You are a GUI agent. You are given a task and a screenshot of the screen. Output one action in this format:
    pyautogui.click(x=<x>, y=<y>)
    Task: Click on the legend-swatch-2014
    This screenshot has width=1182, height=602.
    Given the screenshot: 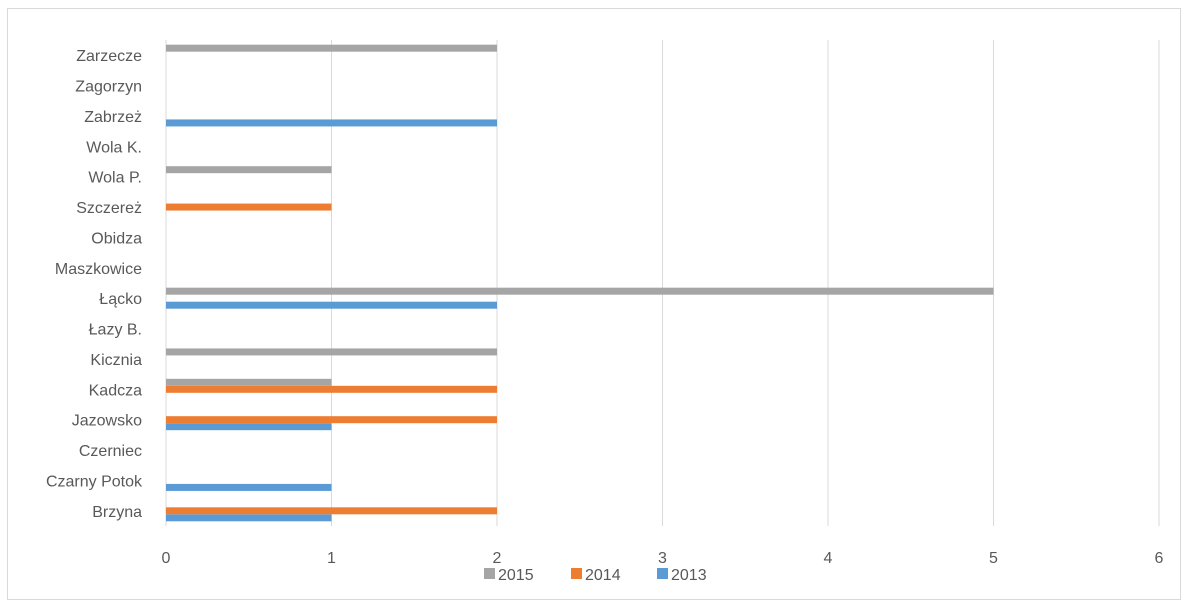 What is the action you would take?
    pyautogui.click(x=576, y=573)
    